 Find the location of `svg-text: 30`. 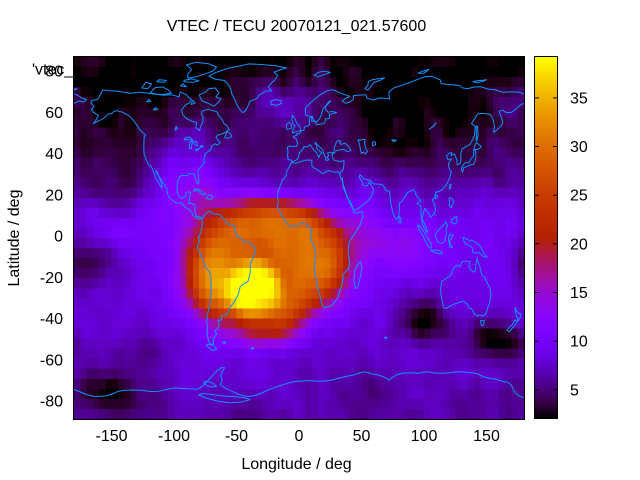

svg-text: 30 is located at coordinates (579, 147).